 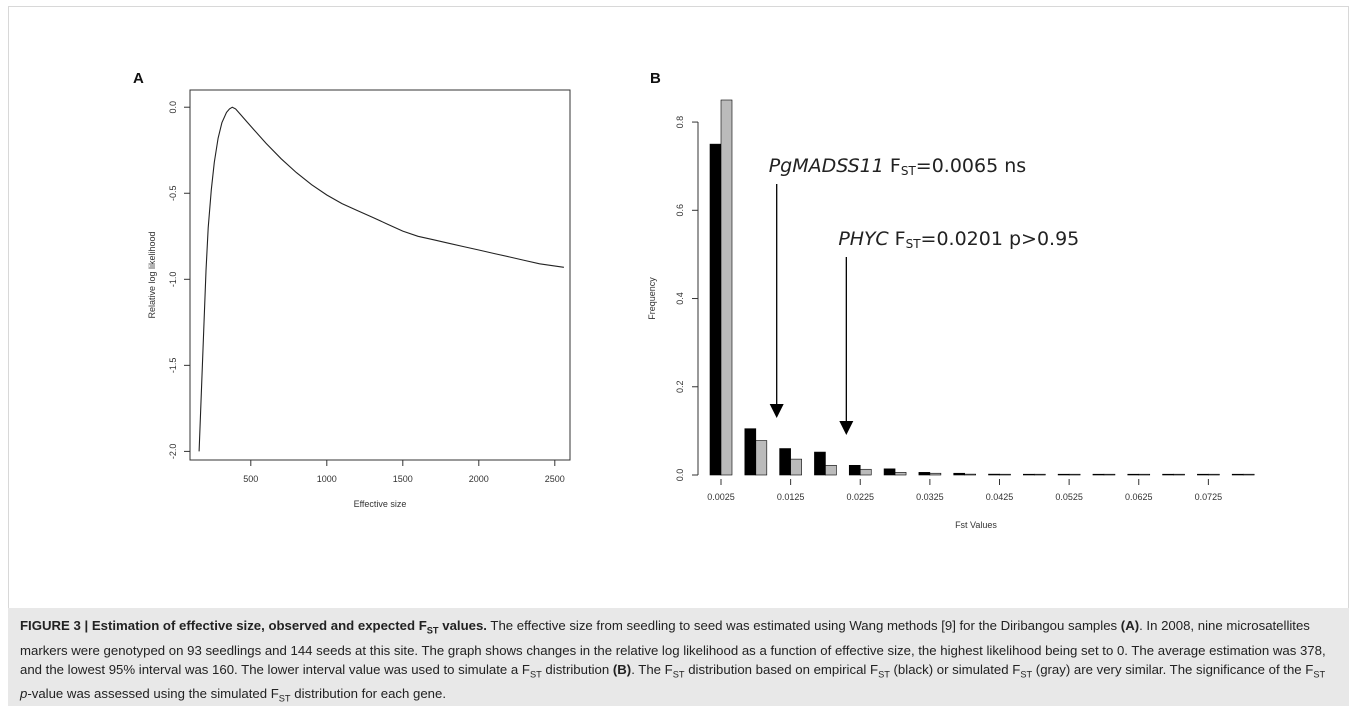 What do you see at coordinates (173, 193) in the screenshot?
I see `y-tick-label: -0.5` at bounding box center [173, 193].